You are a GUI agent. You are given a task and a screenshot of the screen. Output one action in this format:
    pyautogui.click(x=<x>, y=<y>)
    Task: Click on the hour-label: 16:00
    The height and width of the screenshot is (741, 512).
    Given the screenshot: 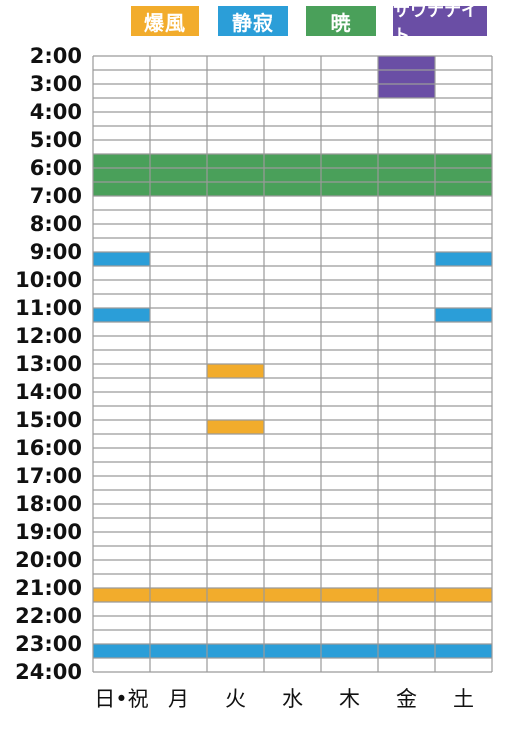 What is the action you would take?
    pyautogui.click(x=48, y=448)
    